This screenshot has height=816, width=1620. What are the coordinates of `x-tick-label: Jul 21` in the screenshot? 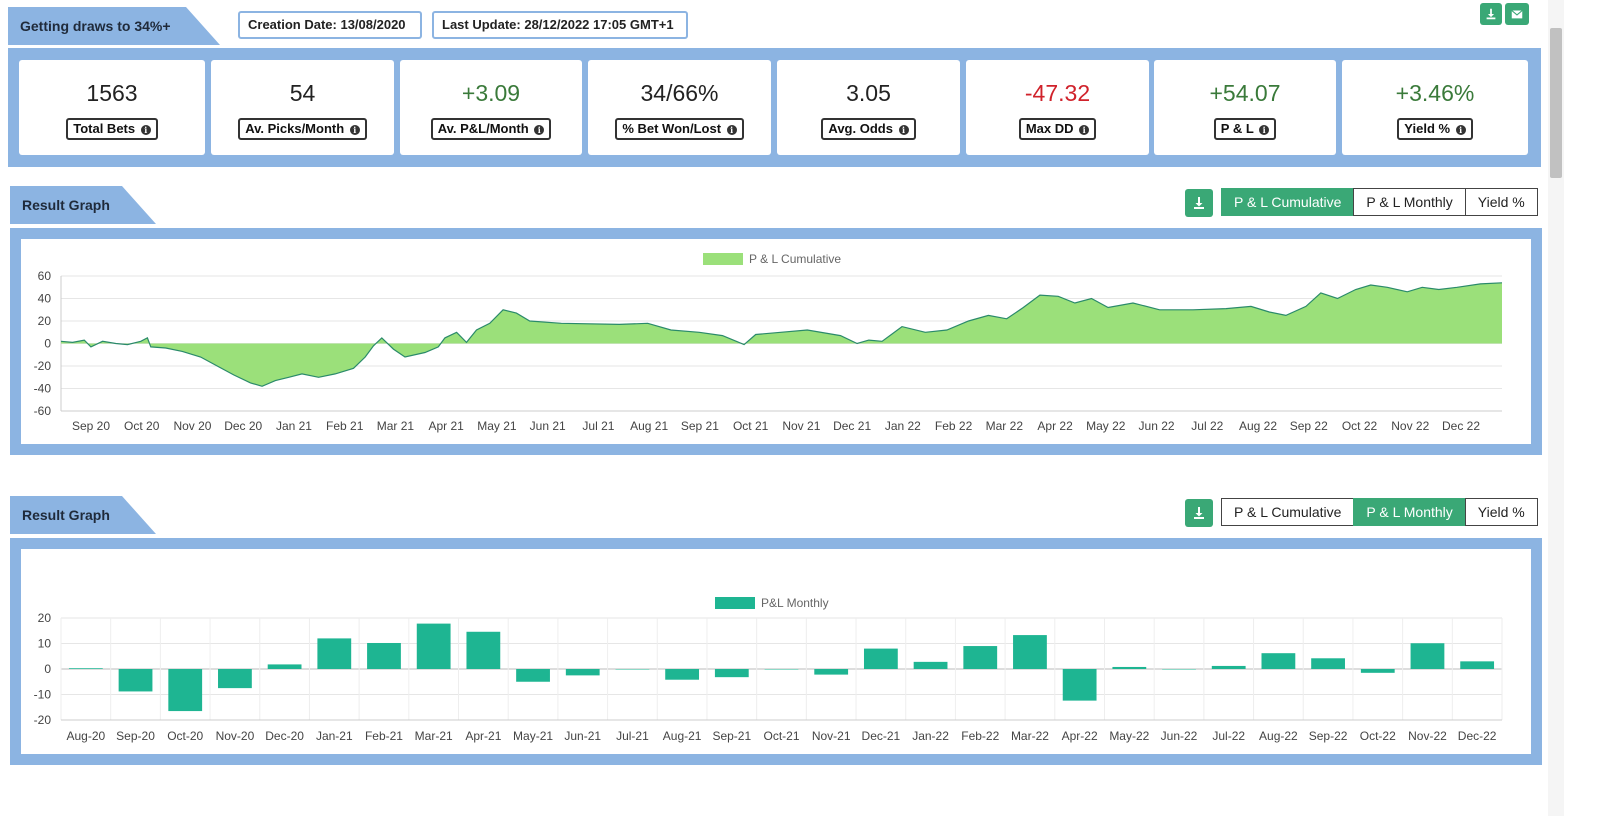 It's located at (598, 426).